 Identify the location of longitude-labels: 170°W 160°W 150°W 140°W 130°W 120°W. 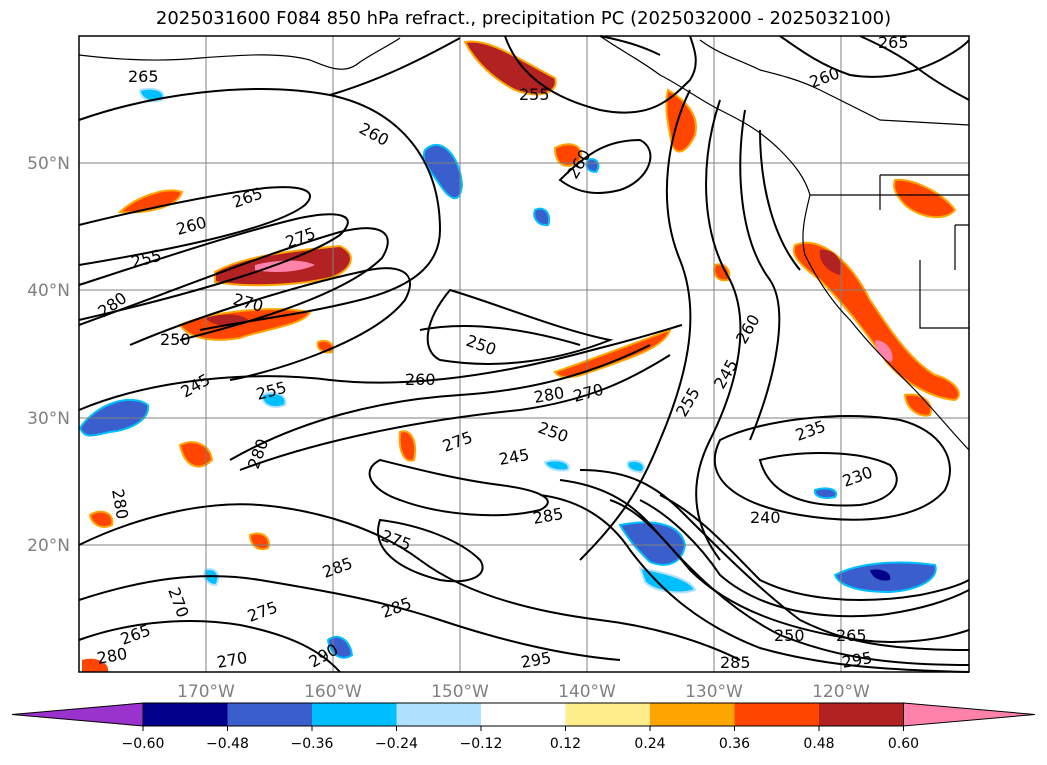
(523, 692).